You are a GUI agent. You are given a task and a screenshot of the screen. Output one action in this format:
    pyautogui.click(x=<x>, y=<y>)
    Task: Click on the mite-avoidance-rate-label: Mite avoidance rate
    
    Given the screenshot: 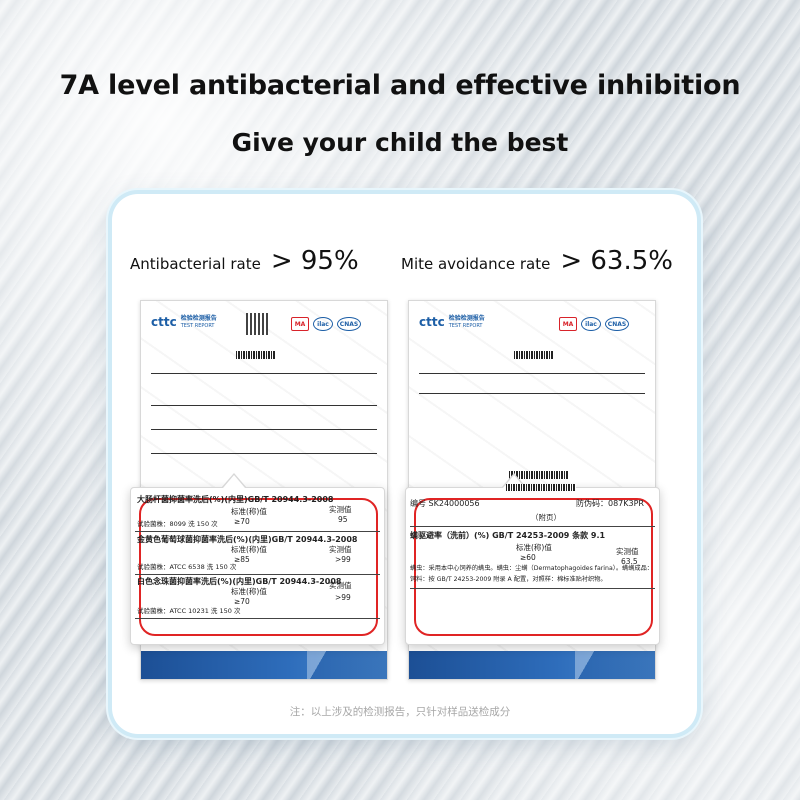 What is the action you would take?
    pyautogui.click(x=476, y=264)
    